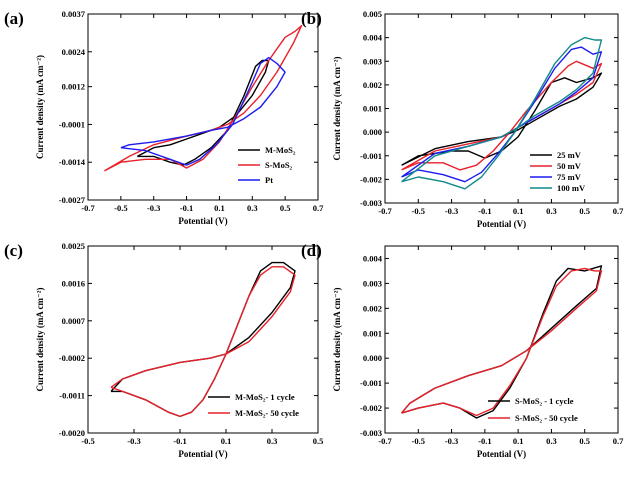 The image size is (643, 477). What do you see at coordinates (72, 200) in the screenshot?
I see `y-tick-label: -0.0027` at bounding box center [72, 200].